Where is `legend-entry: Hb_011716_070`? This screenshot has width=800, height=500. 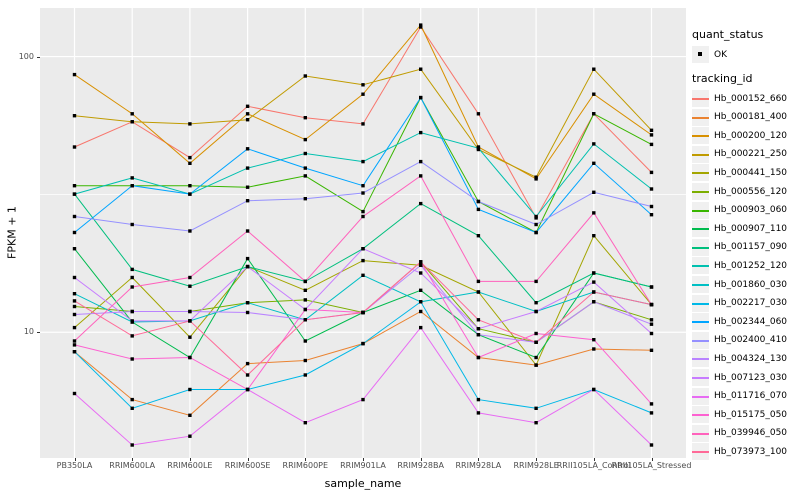
legend-entry: Hb_011716_070 is located at coordinates (740, 396).